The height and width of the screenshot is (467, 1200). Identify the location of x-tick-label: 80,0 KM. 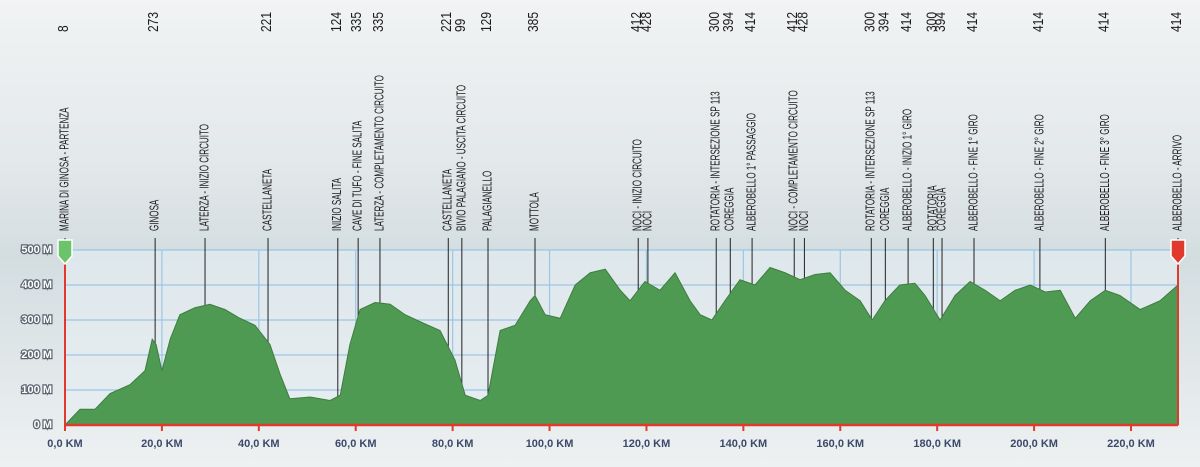
(453, 444).